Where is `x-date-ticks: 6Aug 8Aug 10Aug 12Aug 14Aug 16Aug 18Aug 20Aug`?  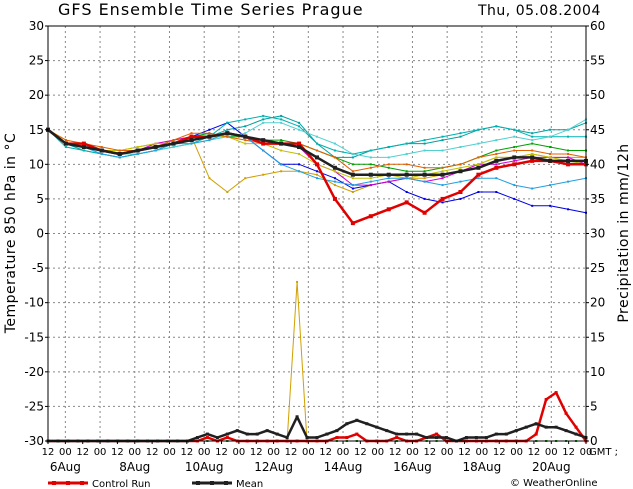 x-date-ticks: 6Aug 8Aug 10Aug 12Aug 14Aug 16Aug 18Aug 20Aug is located at coordinates (310, 467).